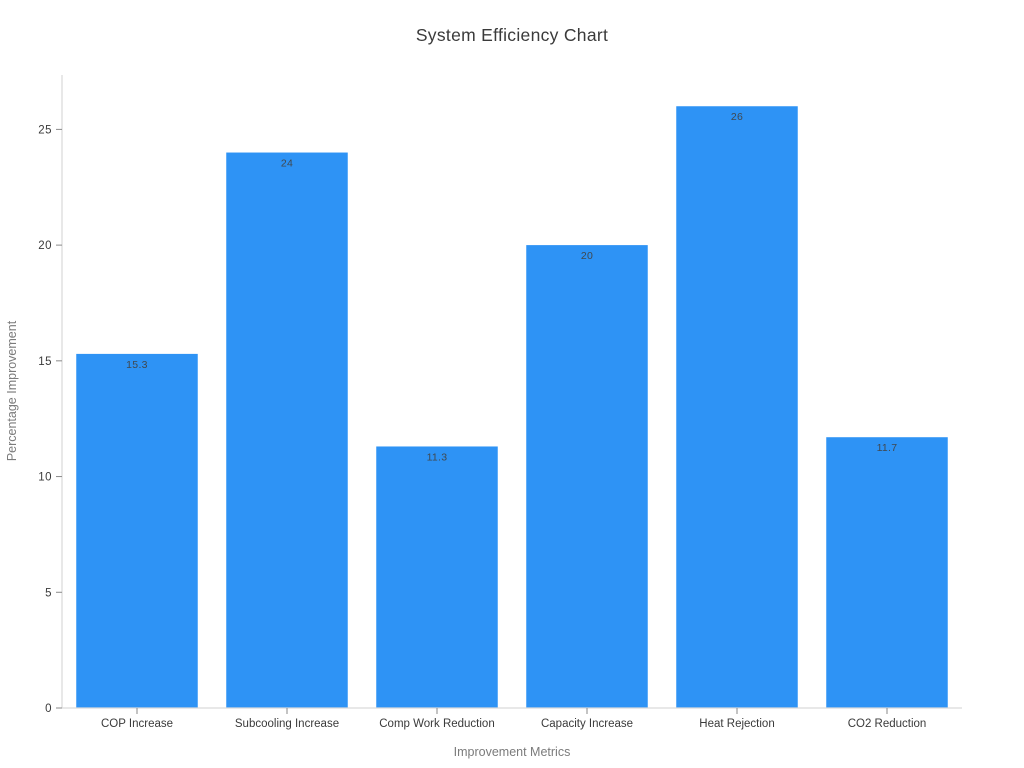 The height and width of the screenshot is (768, 1024). Describe the element at coordinates (12, 390) in the screenshot. I see `y-axis-title: Percentage Improvement` at that location.